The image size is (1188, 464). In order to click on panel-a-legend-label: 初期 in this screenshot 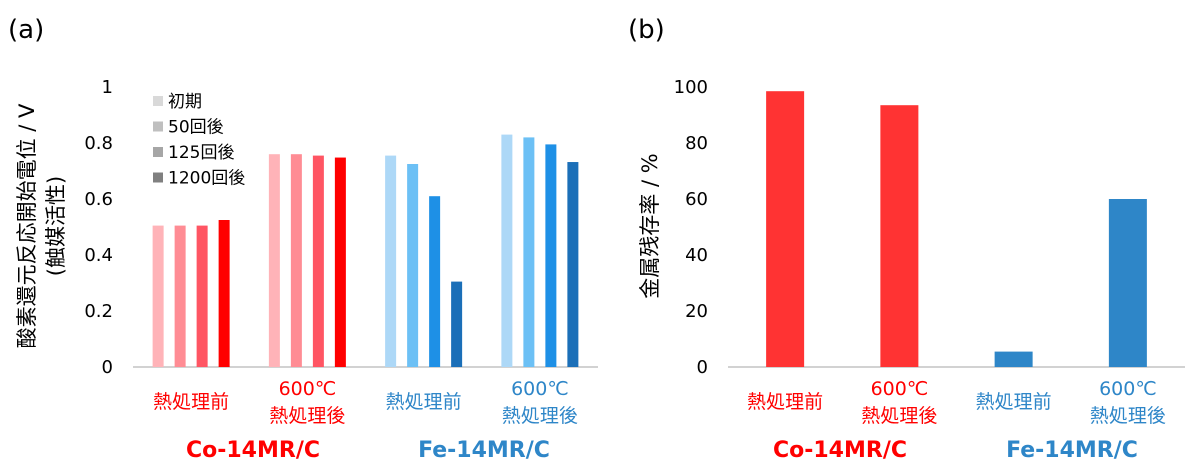, I will do `click(185, 102)`.